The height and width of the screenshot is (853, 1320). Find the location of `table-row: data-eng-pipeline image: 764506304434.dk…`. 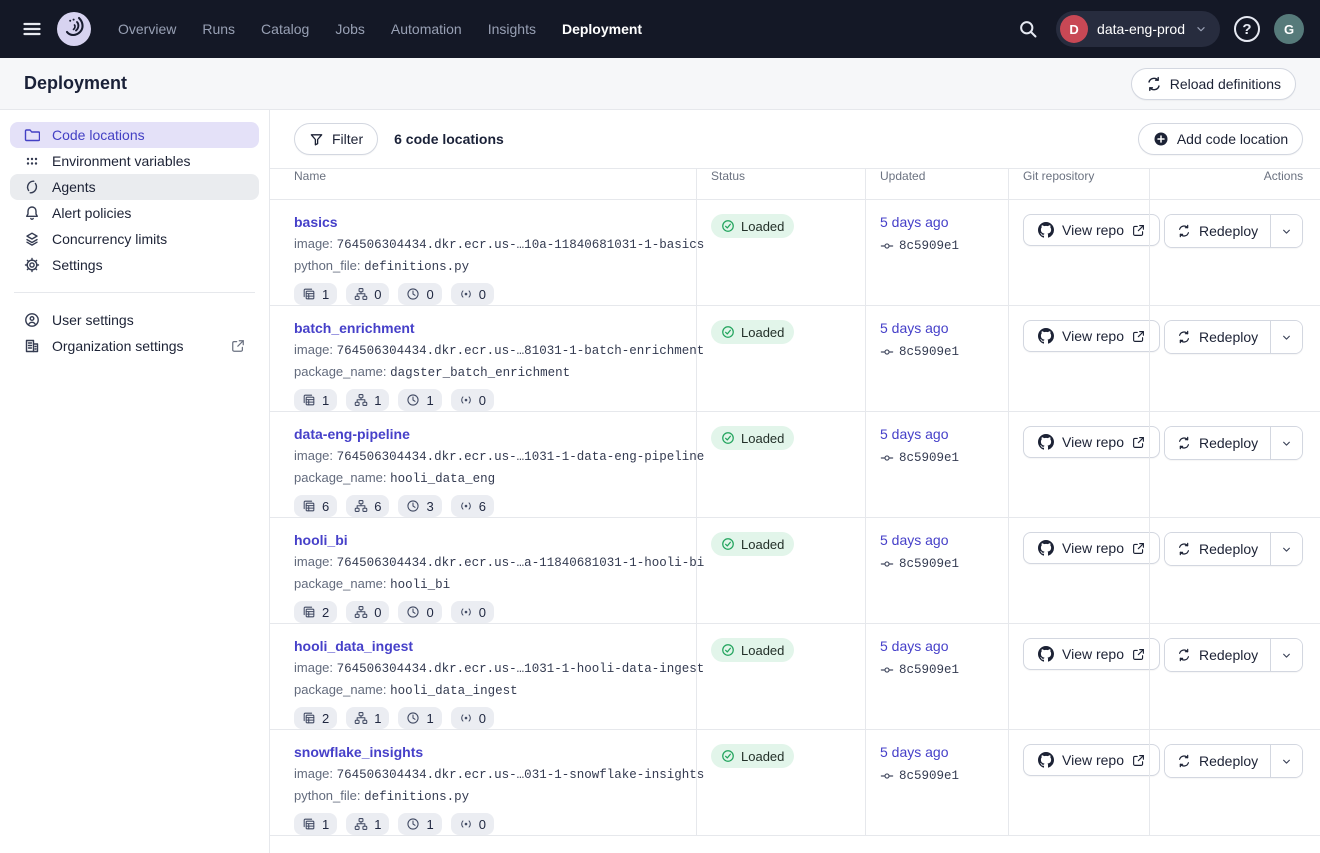

table-row: data-eng-pipeline image: 764506304434.dk… is located at coordinates (795, 465).